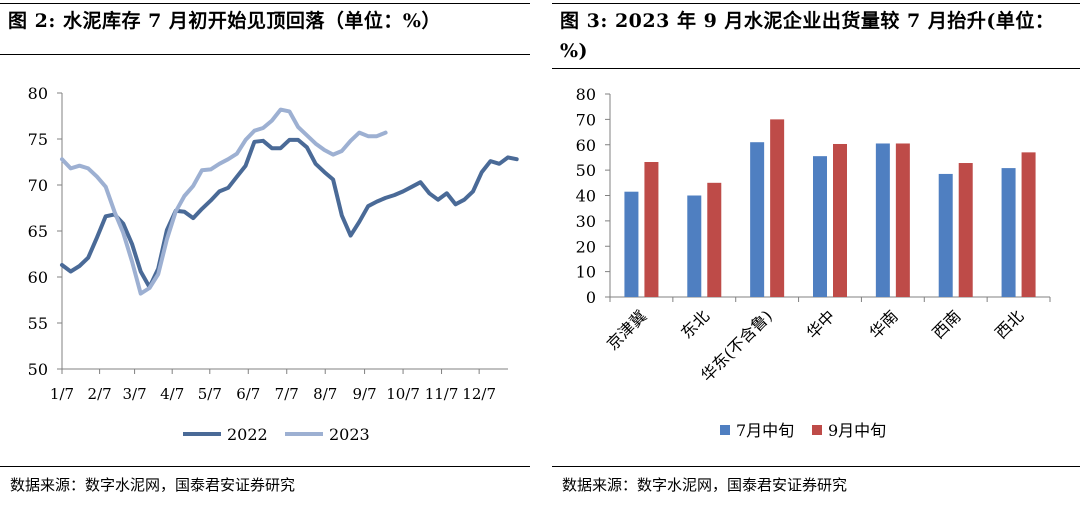 The image size is (1080, 523). I want to click on y-tick-label: 20, so click(586, 246).